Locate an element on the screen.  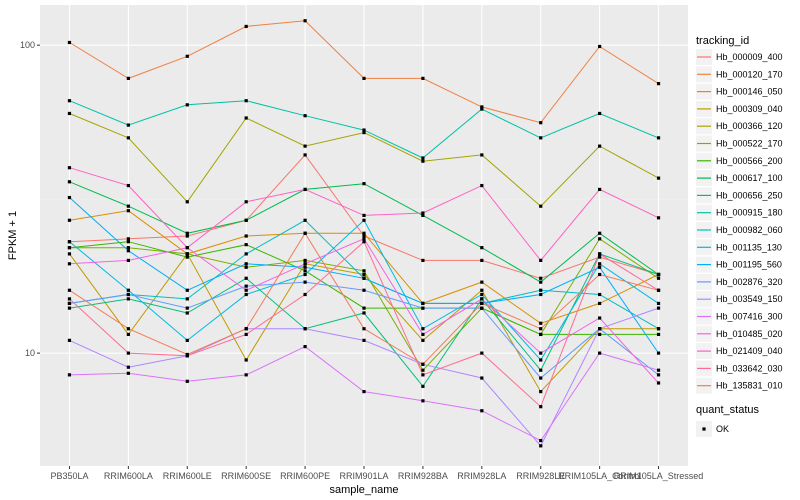
x-tick-label: RRIM105LA_Stressed is located at coordinates (659, 476).